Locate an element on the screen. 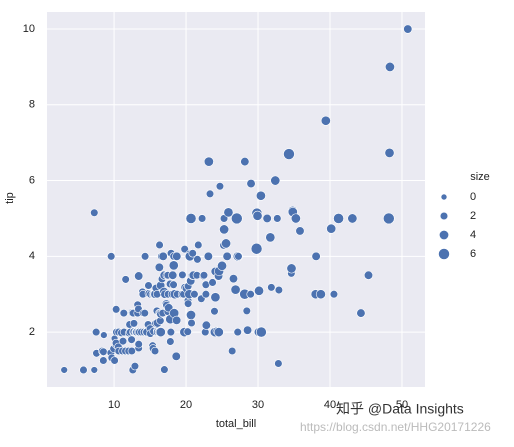 The image size is (514, 447). watermark-url: https://blog.csdn.net/HHG20171226 is located at coordinates (395, 427).